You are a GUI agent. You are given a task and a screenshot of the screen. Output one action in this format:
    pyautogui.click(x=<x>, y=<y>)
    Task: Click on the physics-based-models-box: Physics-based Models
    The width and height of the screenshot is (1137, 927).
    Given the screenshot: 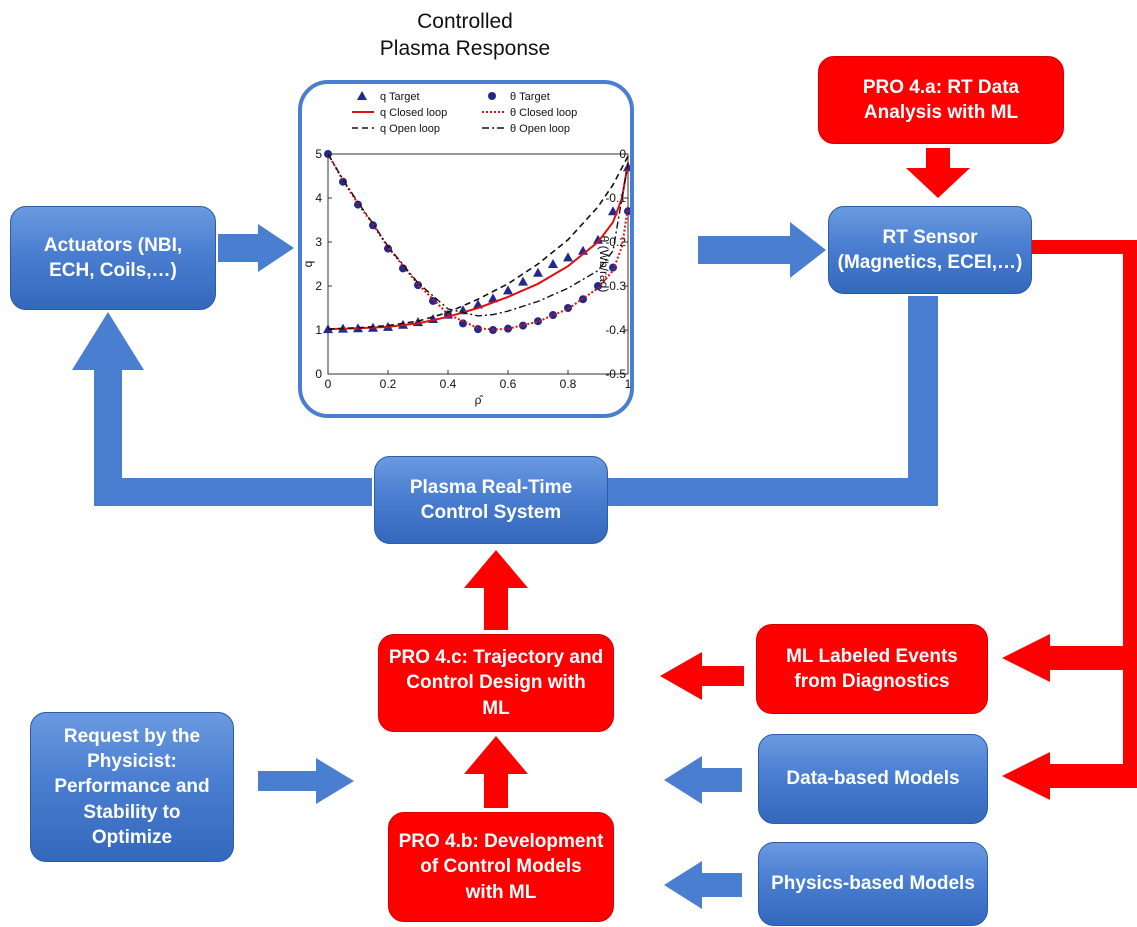 What is the action you would take?
    pyautogui.click(x=873, y=884)
    